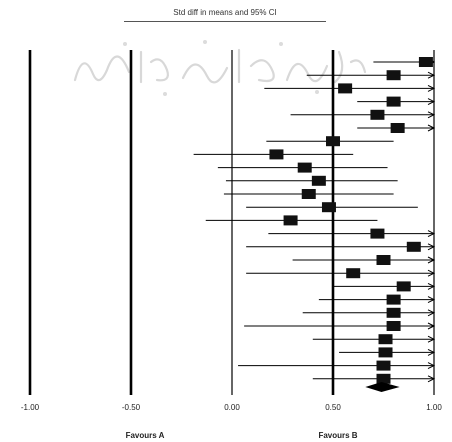 This screenshot has height=442, width=452. What do you see at coordinates (131, 407) in the screenshot?
I see `x-tick-label-1: -0.50` at bounding box center [131, 407].